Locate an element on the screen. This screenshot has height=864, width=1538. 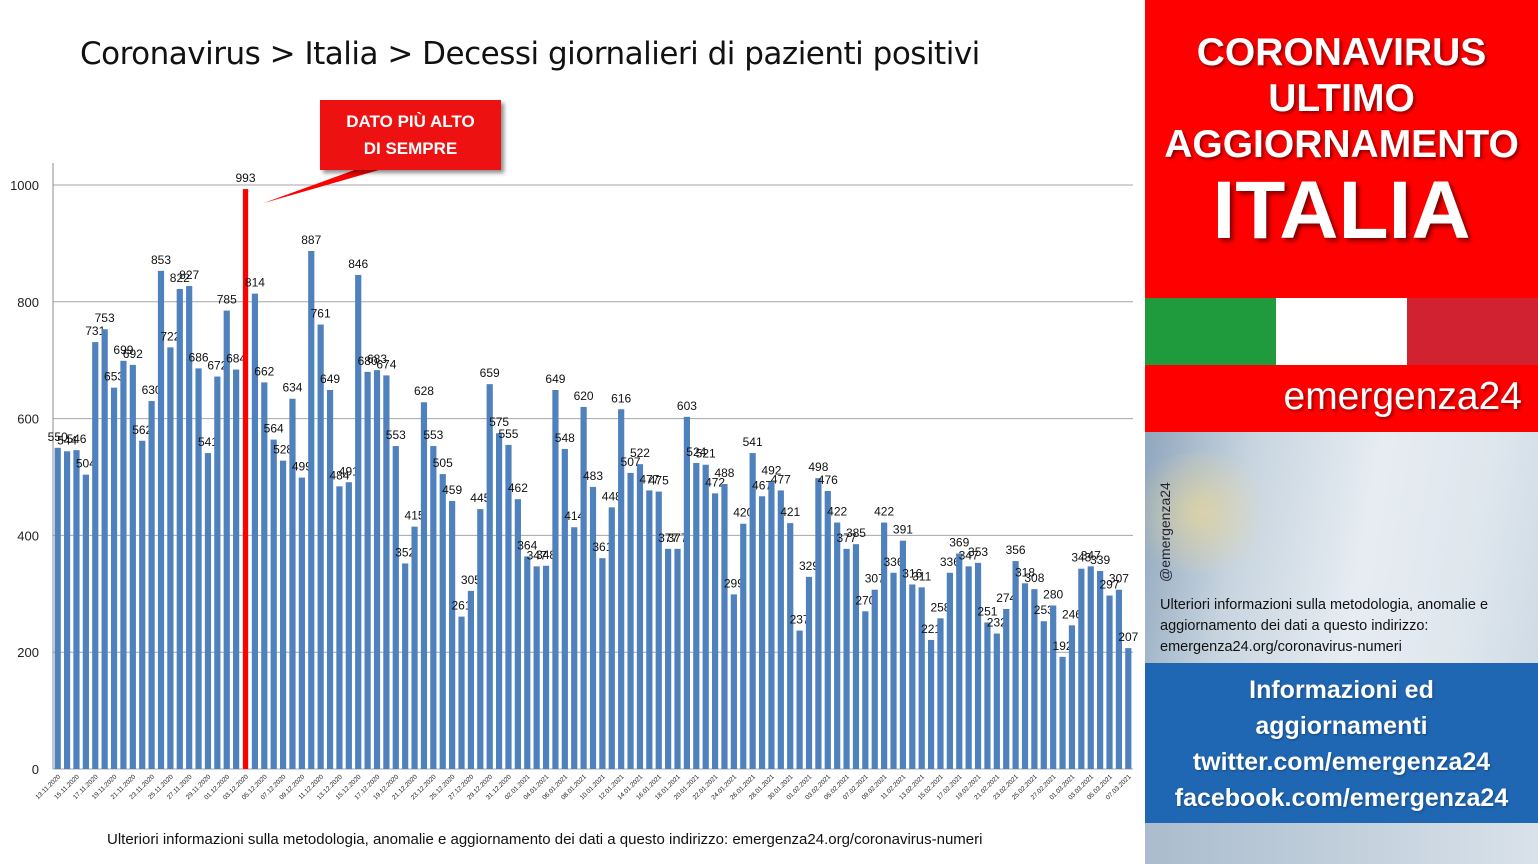
data-label: 353 is located at coordinates (978, 552).